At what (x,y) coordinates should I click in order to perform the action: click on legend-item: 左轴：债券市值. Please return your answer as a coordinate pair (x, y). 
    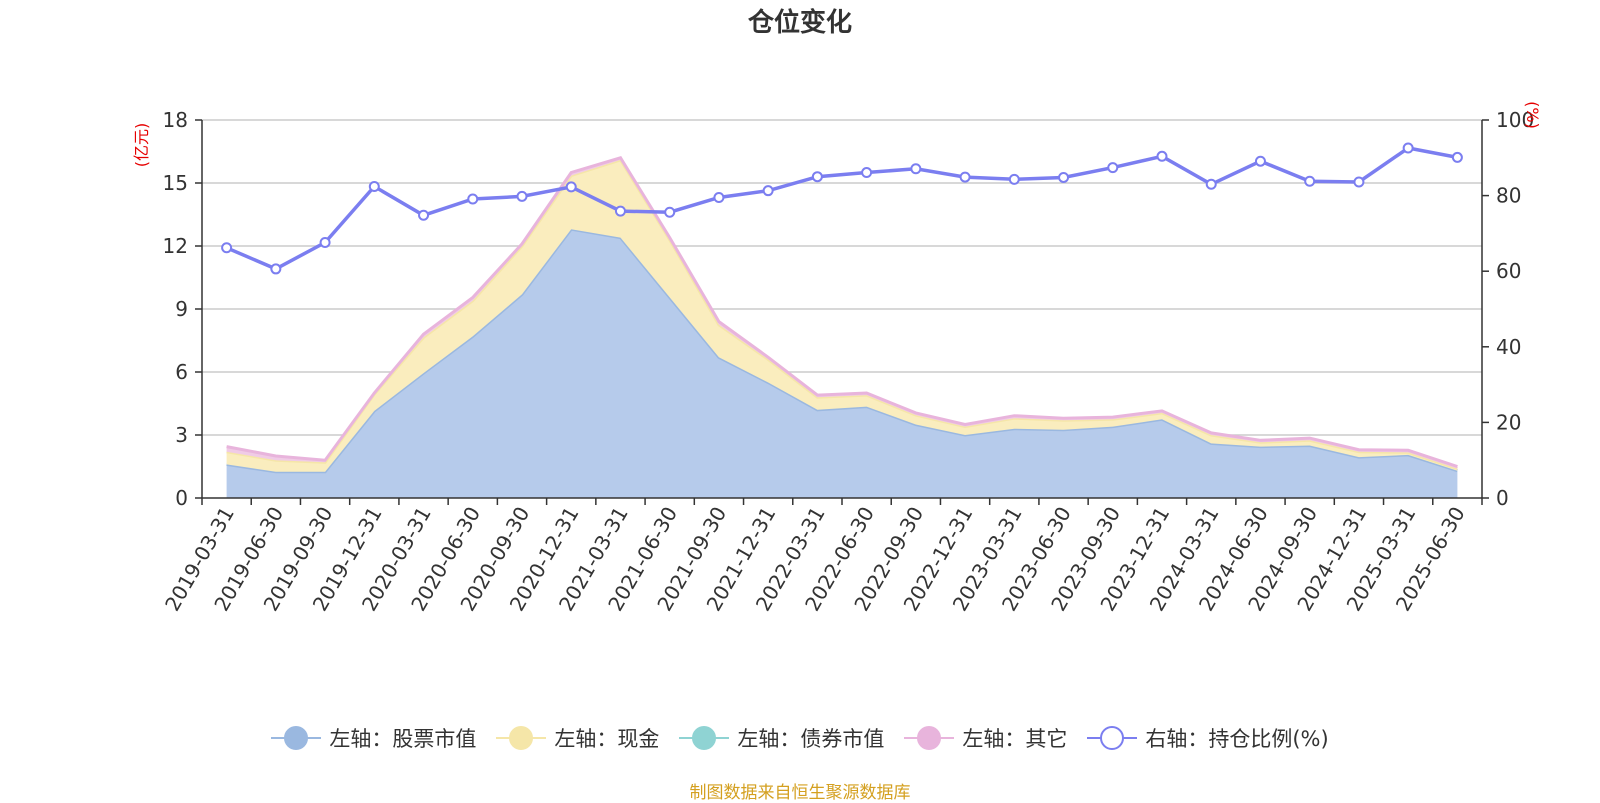
    Looking at the image, I should click on (781, 738).